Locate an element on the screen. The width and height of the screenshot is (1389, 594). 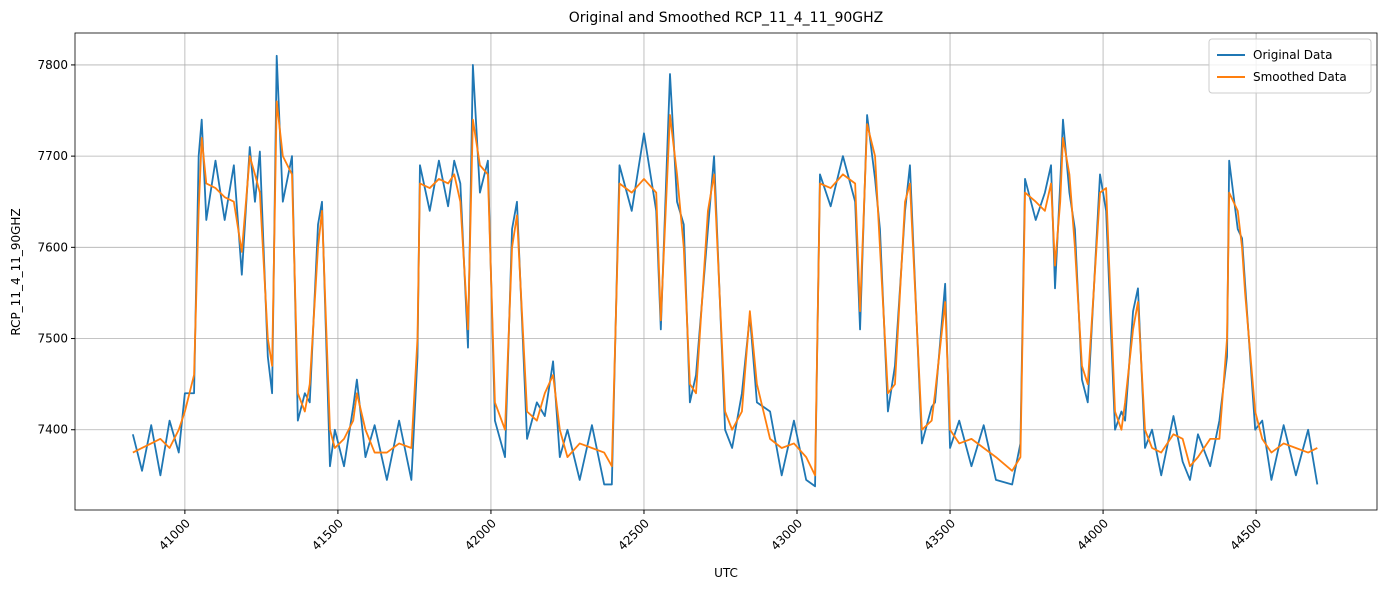
x-axis-label: UTC is located at coordinates (726, 573).